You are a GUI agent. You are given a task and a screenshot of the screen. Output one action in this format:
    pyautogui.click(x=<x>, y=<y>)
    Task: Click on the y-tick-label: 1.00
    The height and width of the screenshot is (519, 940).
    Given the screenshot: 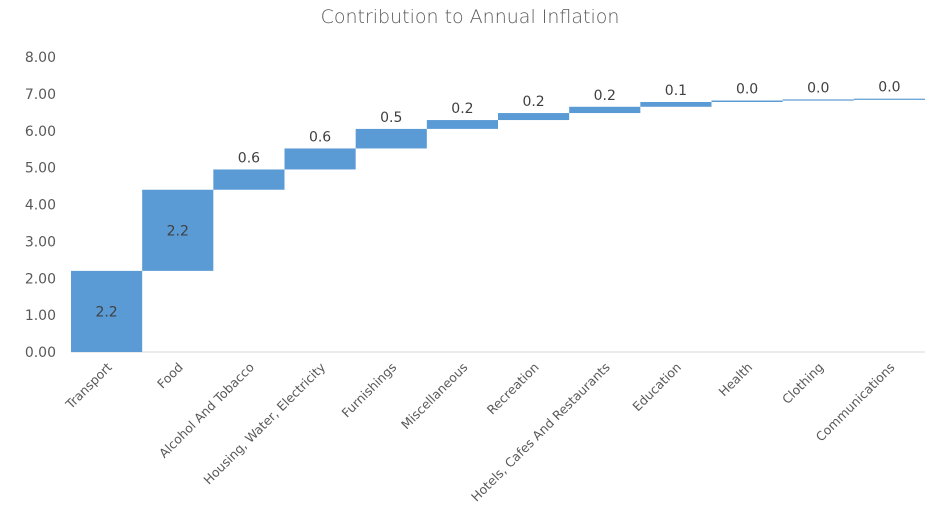 What is the action you would take?
    pyautogui.click(x=40, y=316)
    